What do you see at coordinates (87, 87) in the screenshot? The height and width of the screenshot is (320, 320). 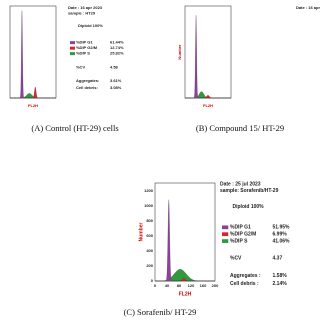 I see `debris-label: Cell debris:` at bounding box center [87, 87].